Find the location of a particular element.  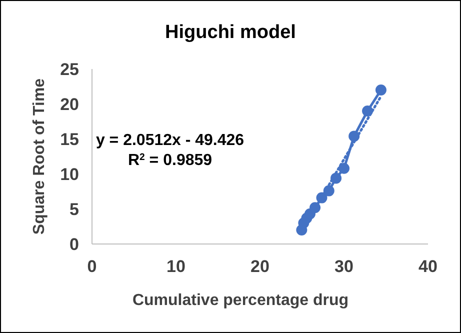

y-axis-title: Square Root of Time is located at coordinates (39, 156).